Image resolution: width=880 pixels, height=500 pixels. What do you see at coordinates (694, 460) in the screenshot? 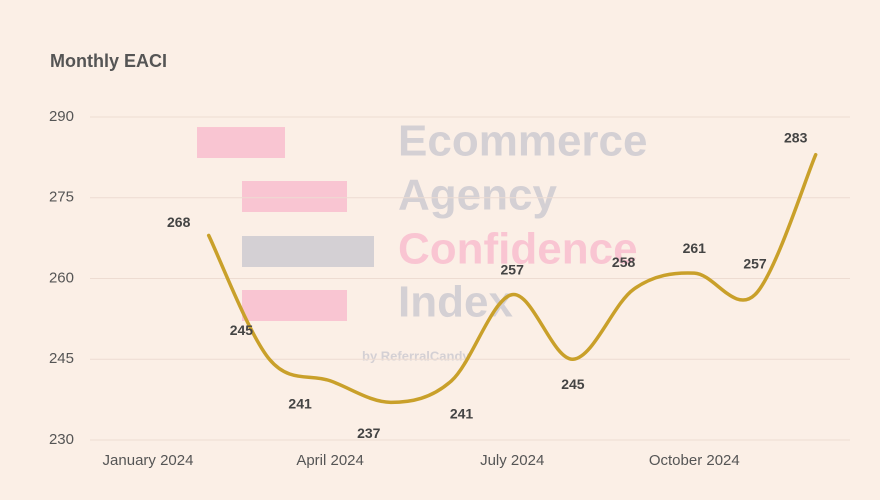
I see `x-tick-label: October 2024` at bounding box center [694, 460].